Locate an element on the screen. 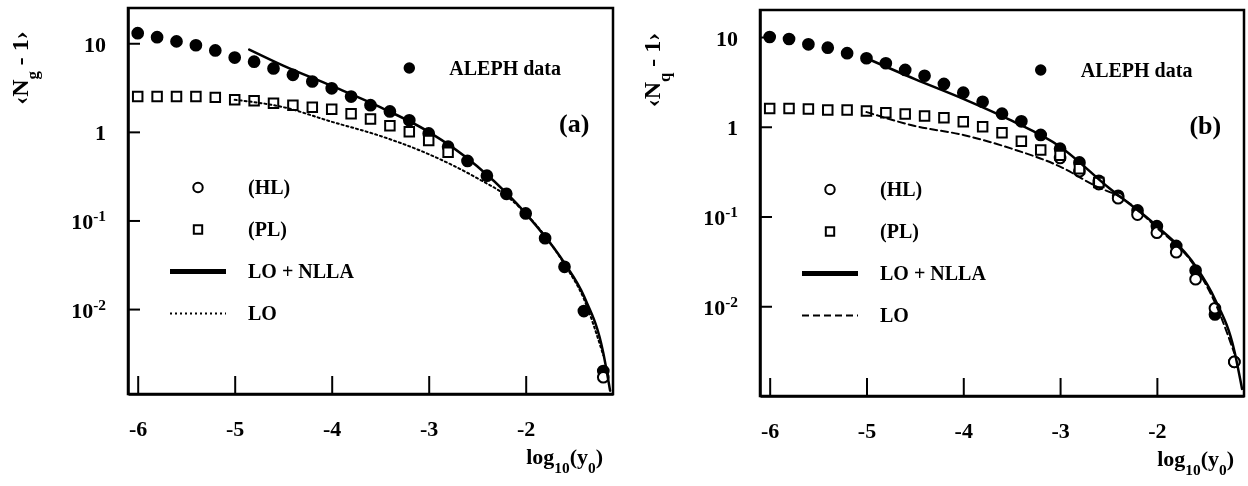  annotation: (a) is located at coordinates (574, 123).